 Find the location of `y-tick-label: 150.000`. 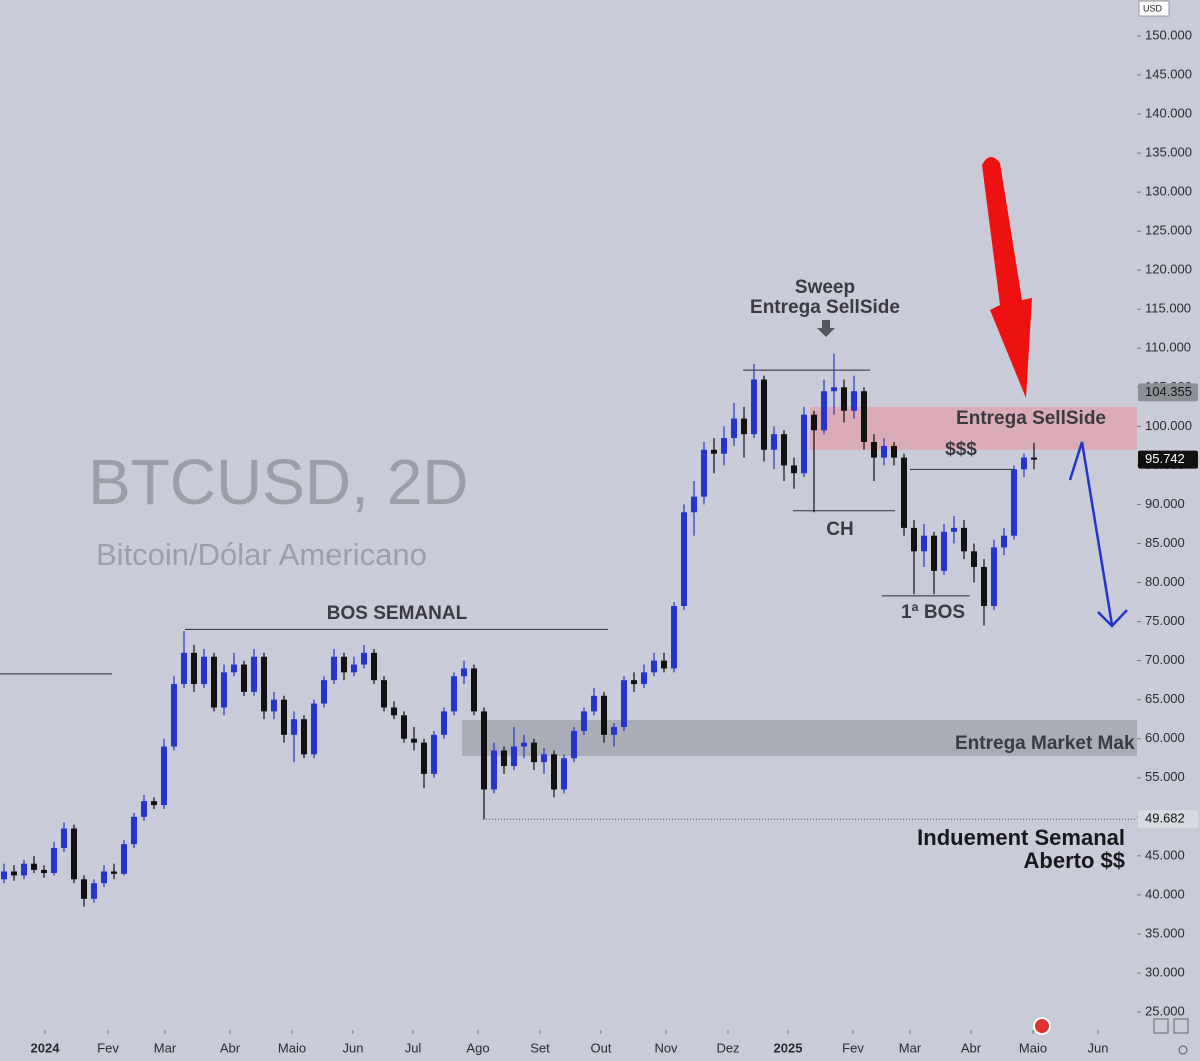

y-tick-label: 150.000 is located at coordinates (1168, 34).